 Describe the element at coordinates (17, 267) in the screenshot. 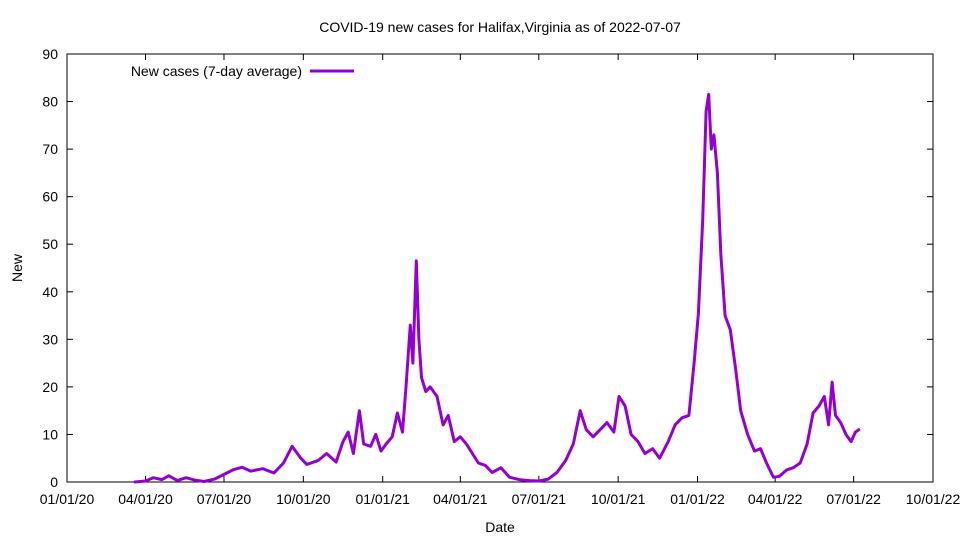

I see `y-axis-title: New` at that location.